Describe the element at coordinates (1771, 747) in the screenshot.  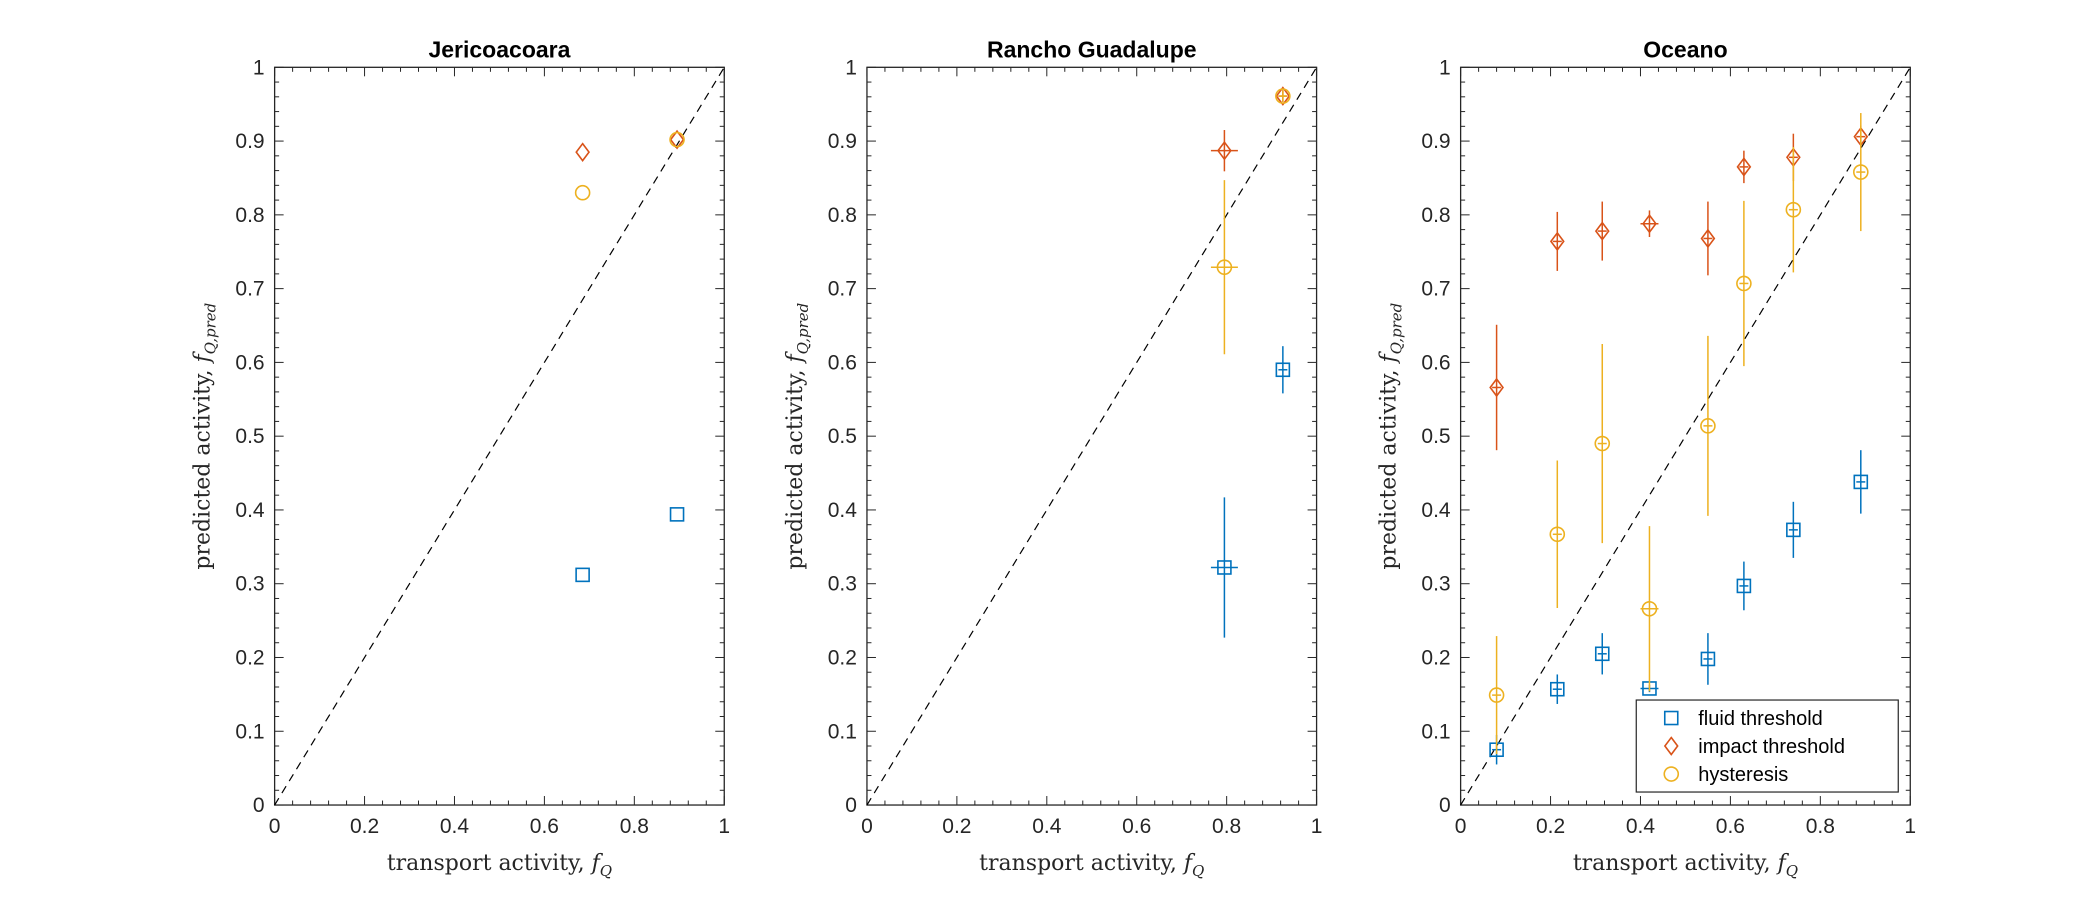
I see `legend-label-impact: impact threshold` at that location.